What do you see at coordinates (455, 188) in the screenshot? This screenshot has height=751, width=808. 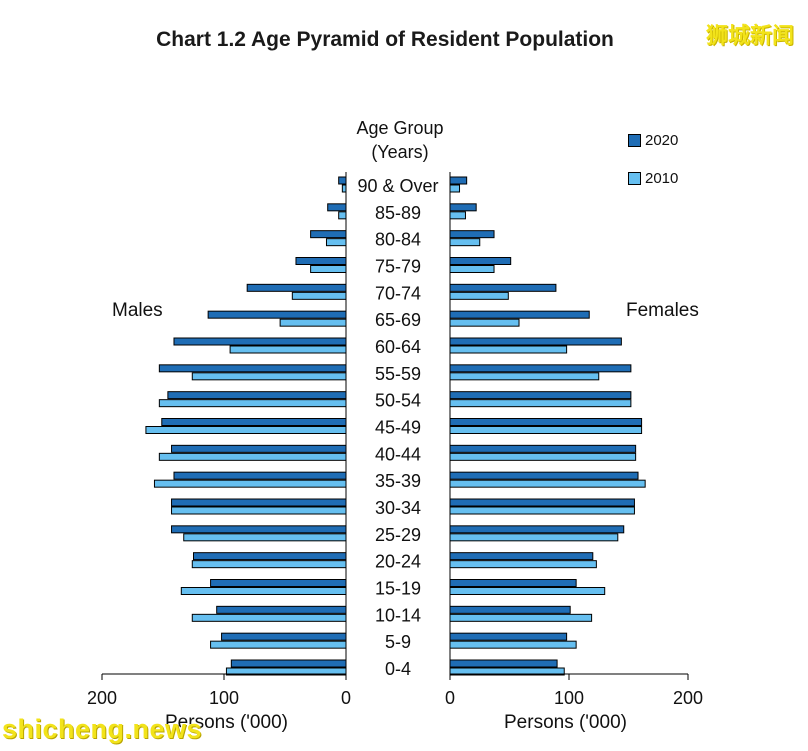 I see `bar-females-2010-90-and-Over` at bounding box center [455, 188].